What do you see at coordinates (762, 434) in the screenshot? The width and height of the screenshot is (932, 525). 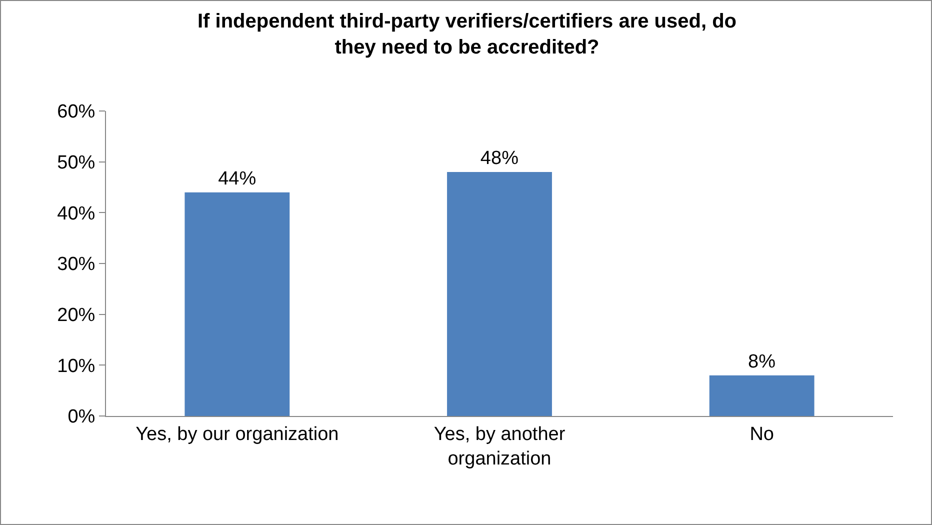 I see `x-tick-label: No` at bounding box center [762, 434].